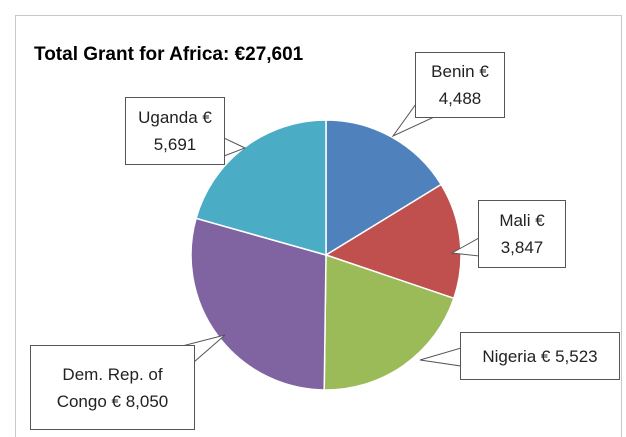 Image resolution: width=626 pixels, height=437 pixels. I want to click on category-label: Uganda, so click(168, 117).